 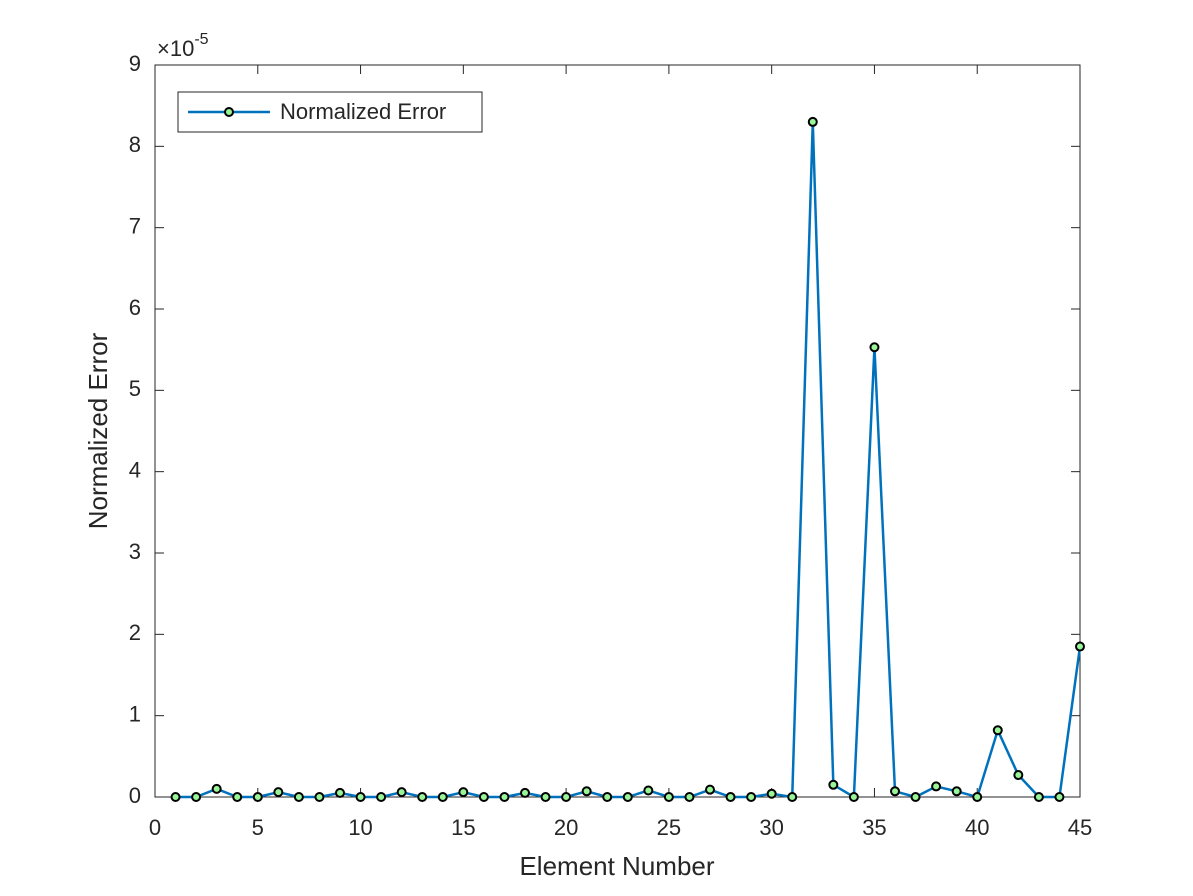 I want to click on x-tick-label: 25, so click(x=669, y=827).